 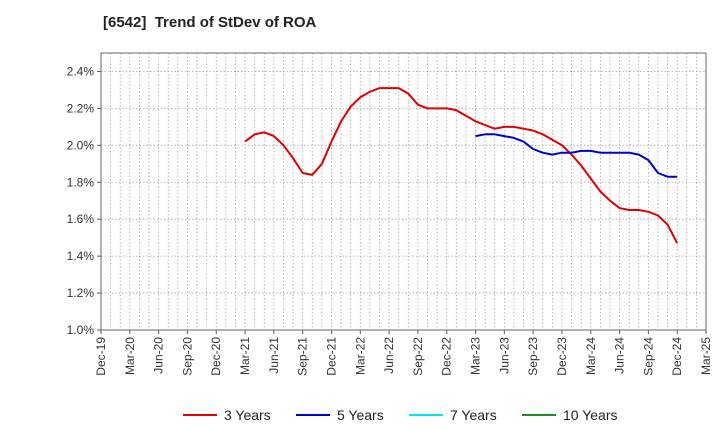 What do you see at coordinates (81, 293) in the screenshot?
I see `y-tick-label: 1.2%` at bounding box center [81, 293].